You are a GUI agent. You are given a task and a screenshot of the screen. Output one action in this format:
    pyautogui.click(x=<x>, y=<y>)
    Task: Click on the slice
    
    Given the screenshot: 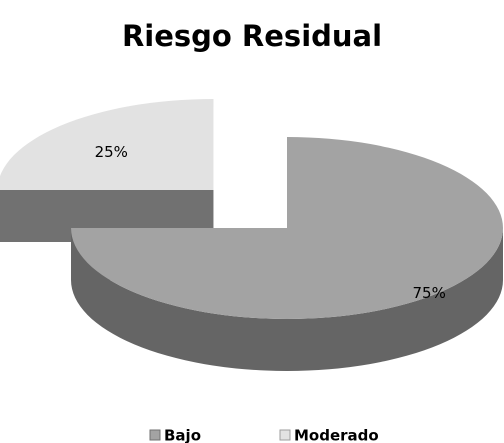 What is the action you would take?
    pyautogui.click(x=107, y=170)
    